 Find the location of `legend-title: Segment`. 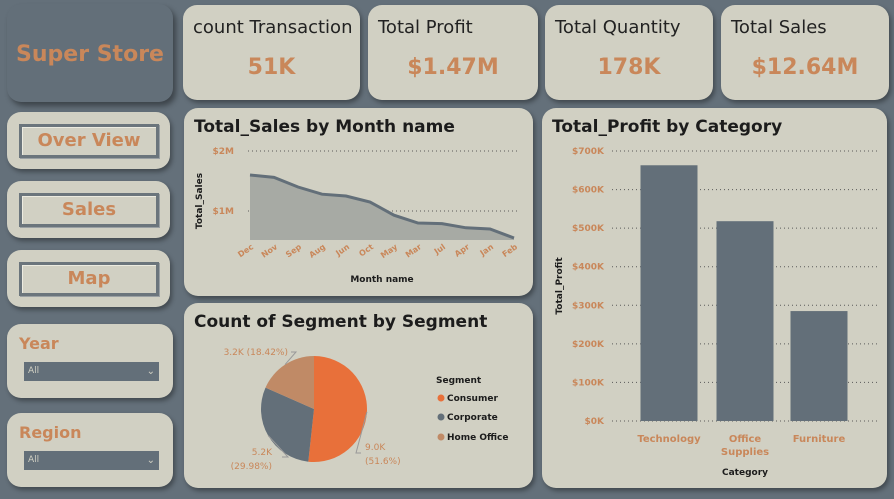

legend-title: Segment is located at coordinates (459, 381).